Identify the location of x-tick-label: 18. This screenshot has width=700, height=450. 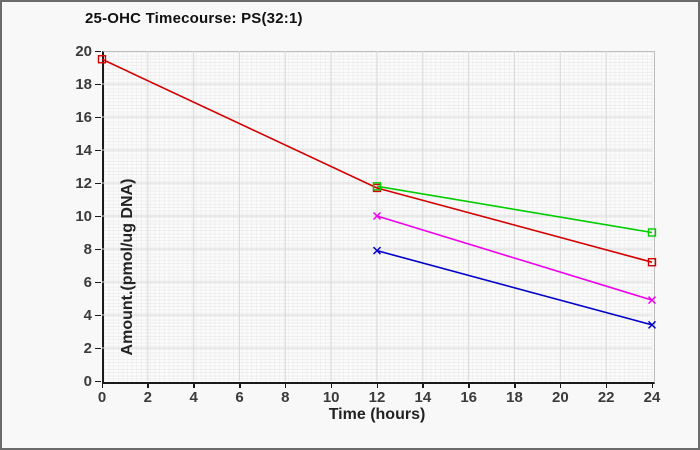
(514, 397).